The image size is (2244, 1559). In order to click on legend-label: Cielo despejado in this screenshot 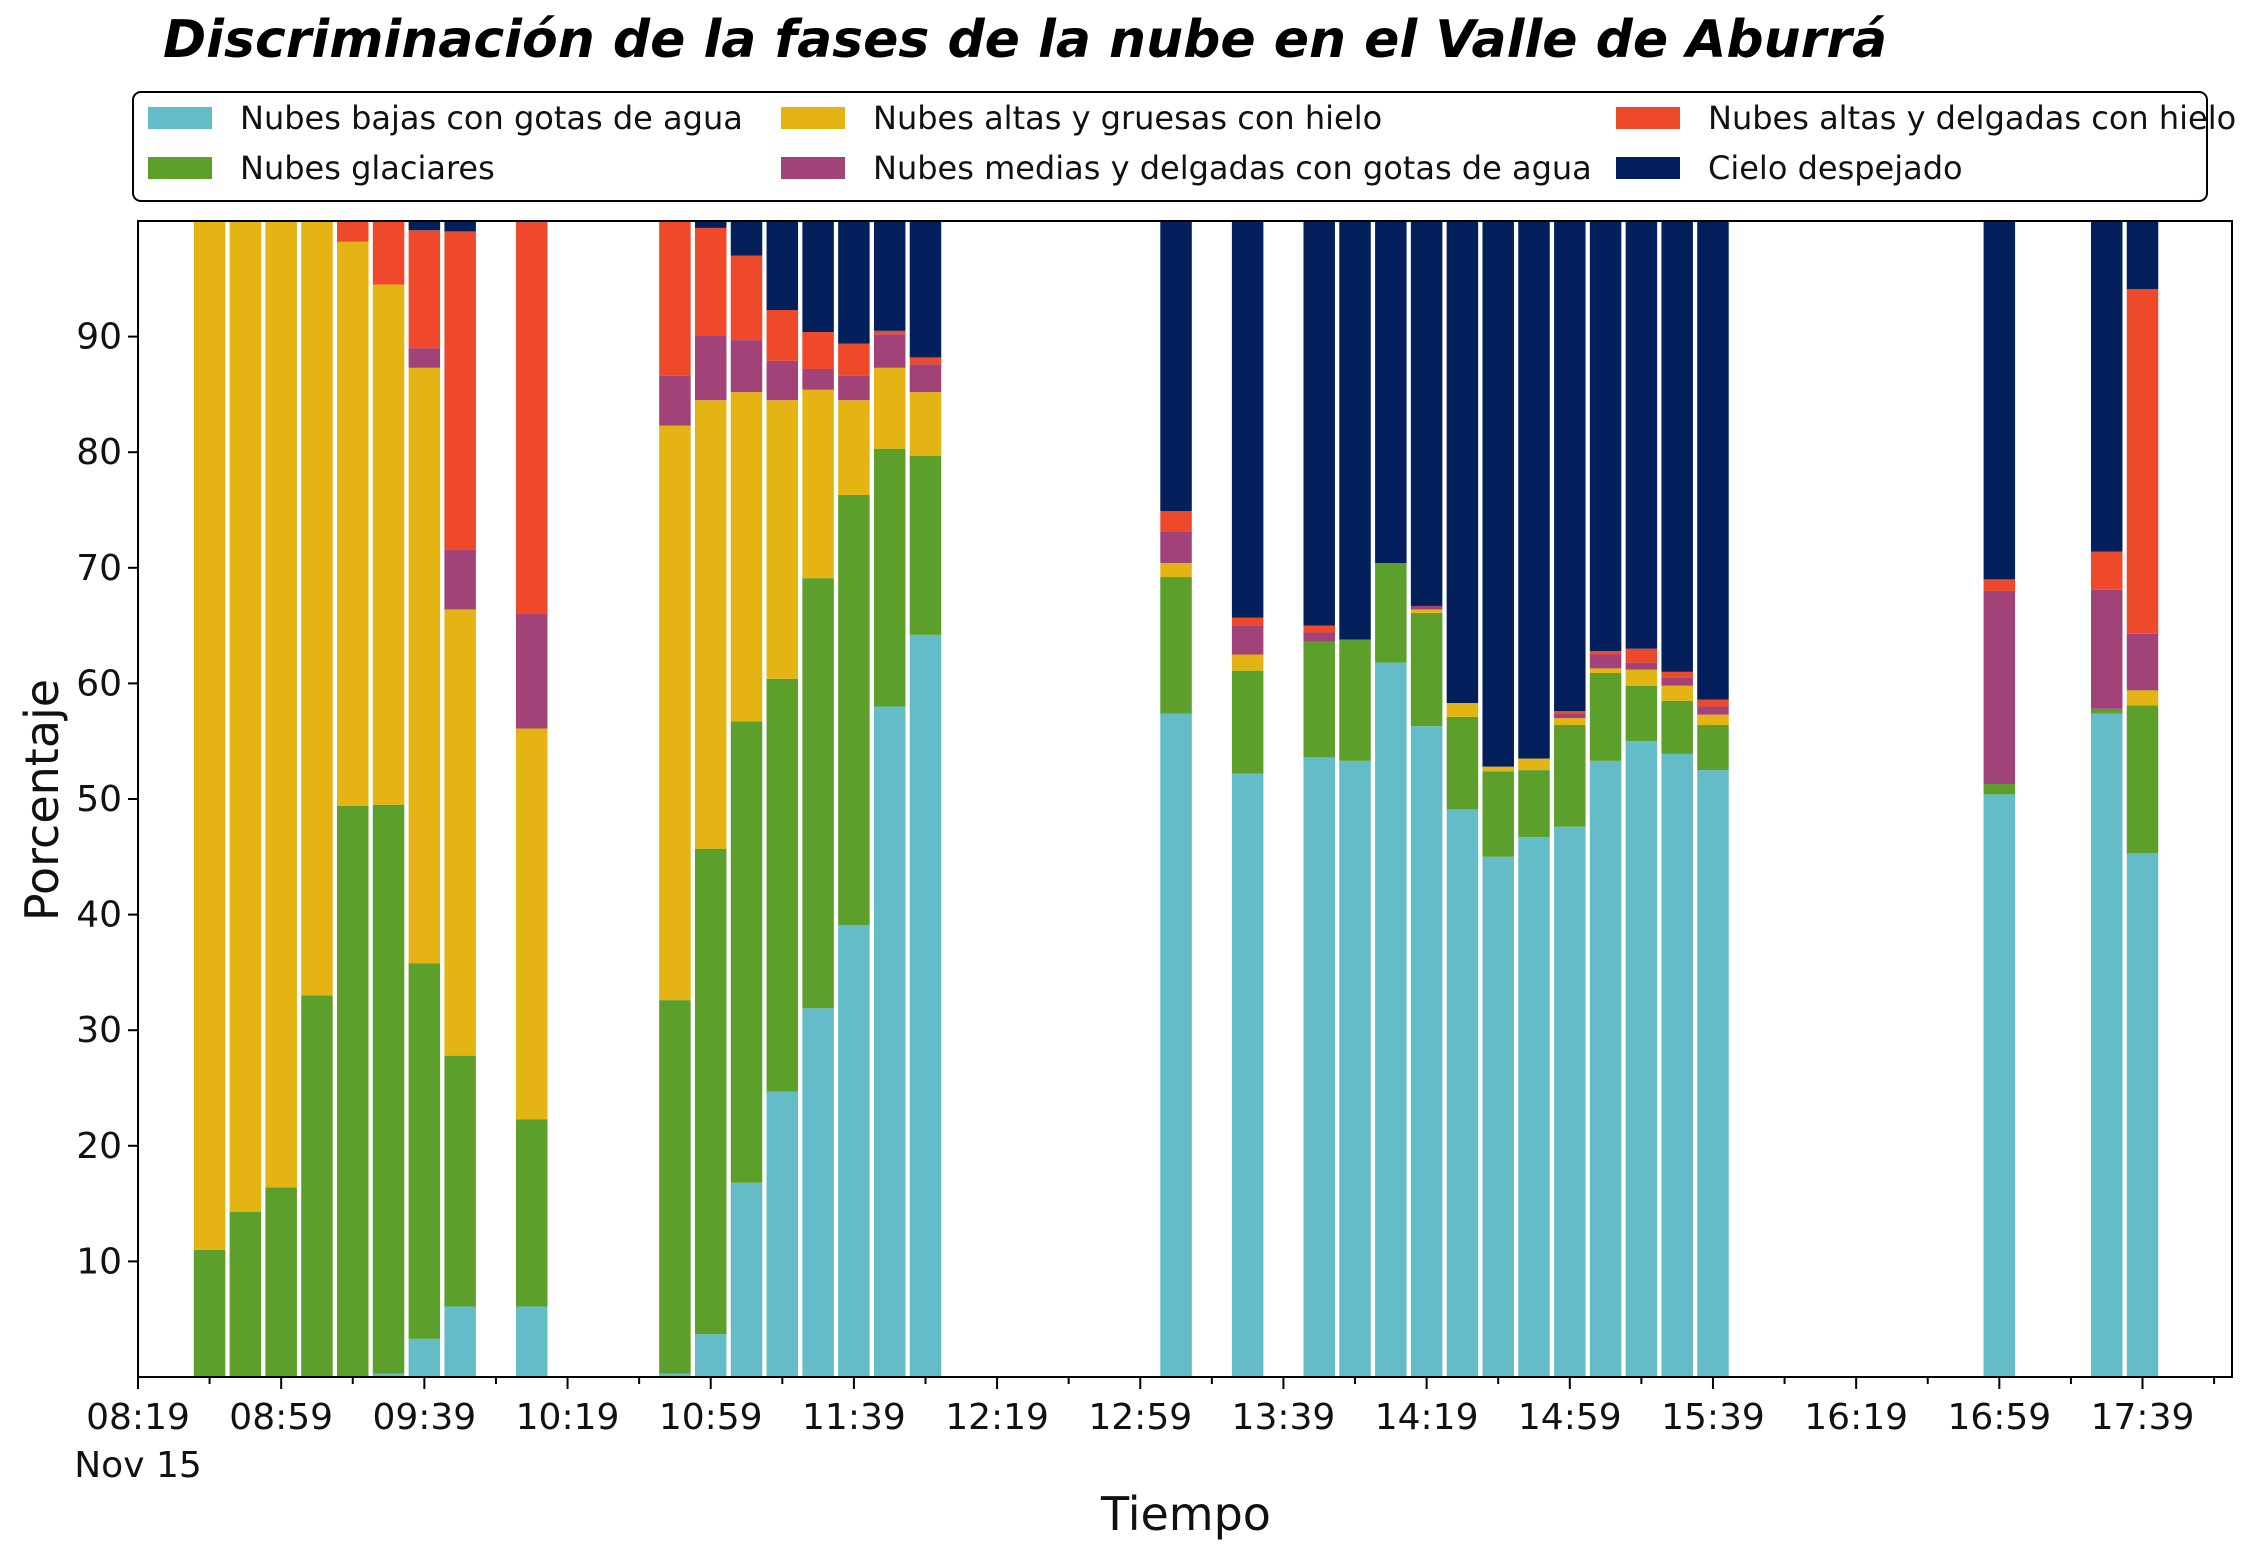, I will do `click(1835, 168)`.